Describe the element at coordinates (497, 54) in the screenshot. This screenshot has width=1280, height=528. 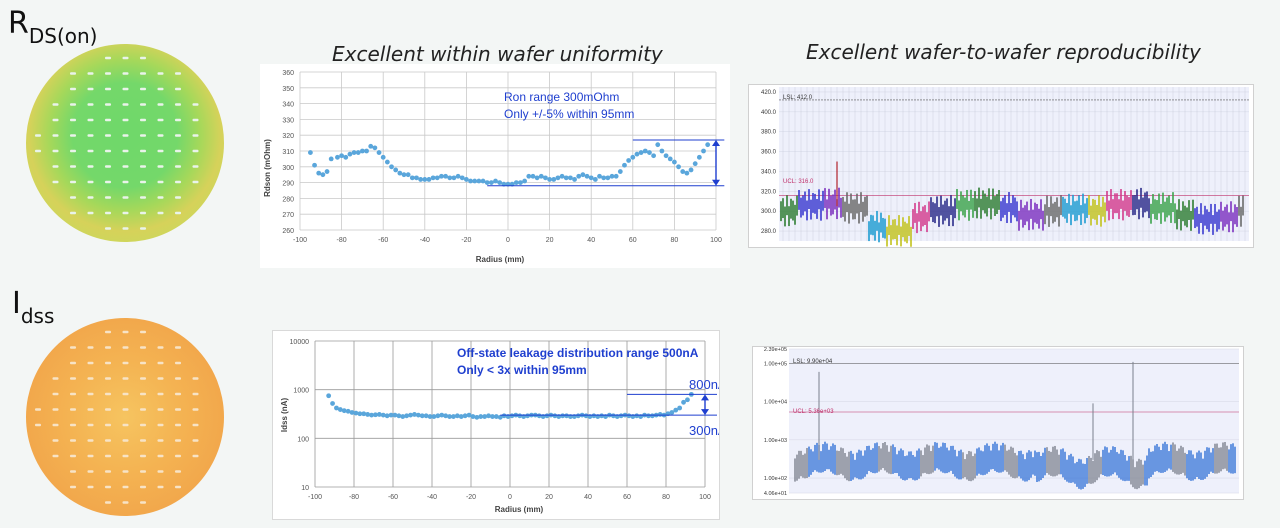
I see `heading-uniformity: Excellent within wafer uniformity` at that location.